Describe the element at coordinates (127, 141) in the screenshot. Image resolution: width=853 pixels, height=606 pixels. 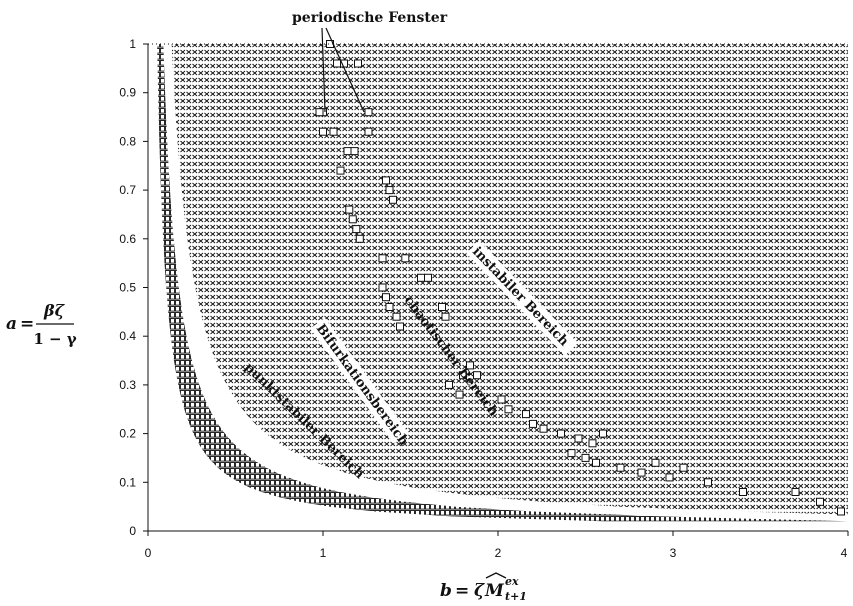
I see `y-tick-label: 0.8` at that location.